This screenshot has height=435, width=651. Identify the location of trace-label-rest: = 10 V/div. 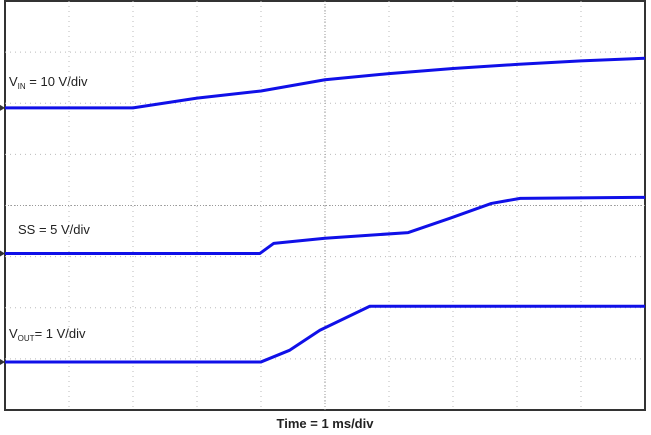
(57, 81).